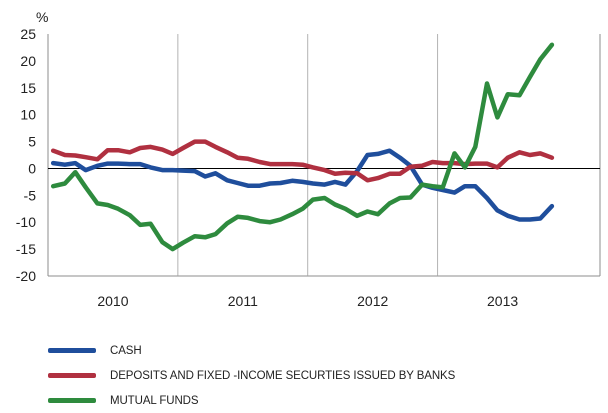 Image resolution: width=608 pixels, height=413 pixels. I want to click on y-axis: 25 20 15 10 5 0 -5 -10 -15 -20, so click(26, 155).